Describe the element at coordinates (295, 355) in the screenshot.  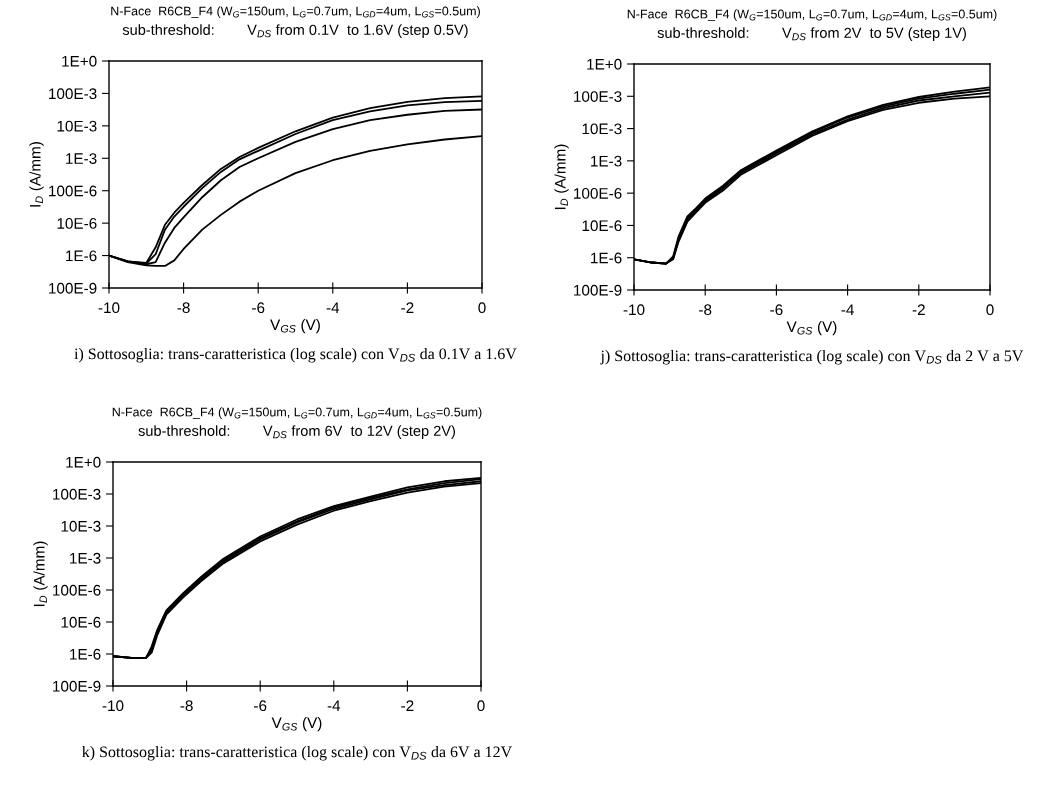
I see `text: i) Sottosoglia: trans-caratteristica (log scale) con V$_{DS}$ da 0.1V a 1.6V` at that location.